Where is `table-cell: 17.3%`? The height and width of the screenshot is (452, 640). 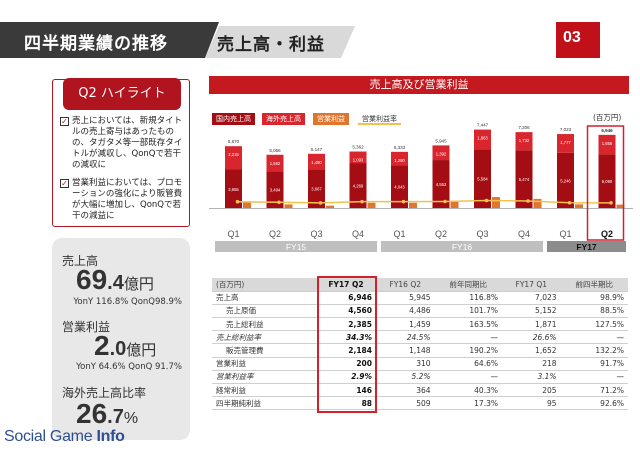
table-cell: 17.3% is located at coordinates (468, 403).